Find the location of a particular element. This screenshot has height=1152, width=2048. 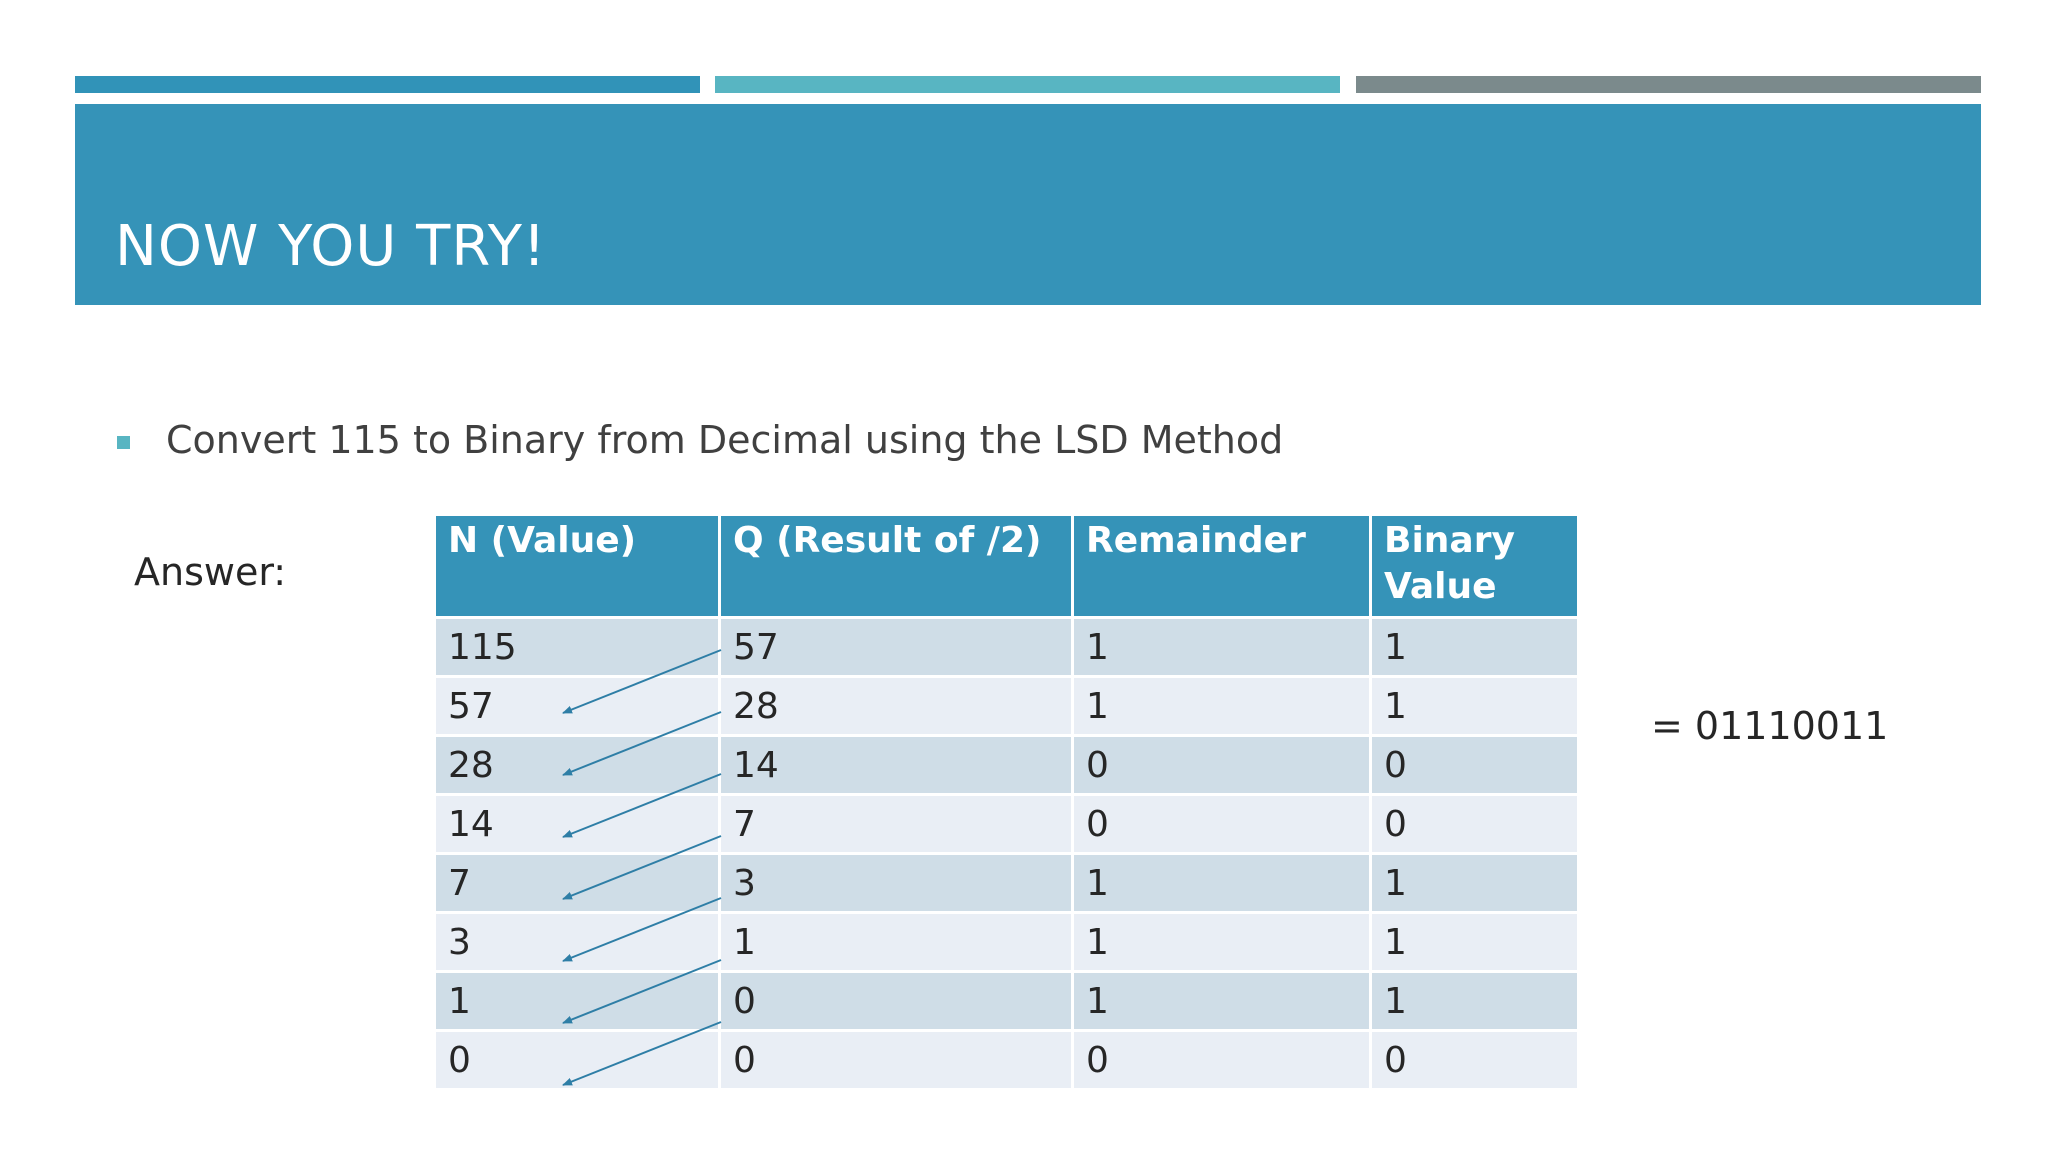

cell-q: 14 is located at coordinates (896, 765).